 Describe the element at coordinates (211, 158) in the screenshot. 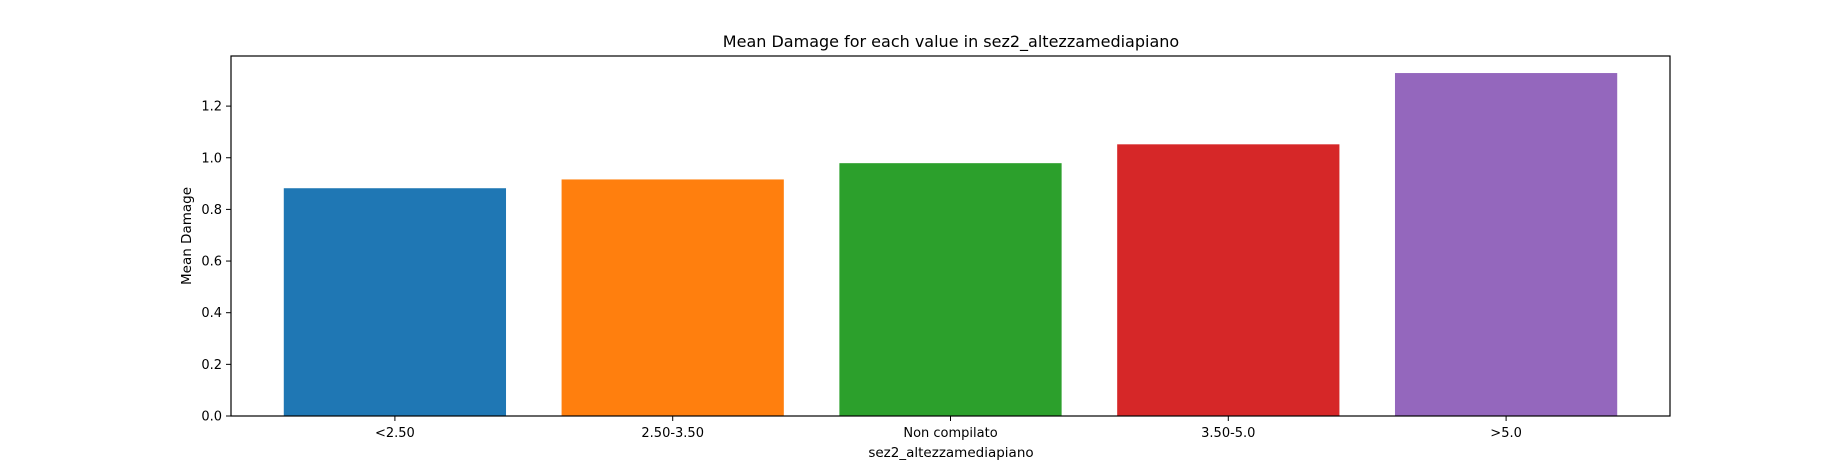

I see `y-tick-label: 1.0` at that location.